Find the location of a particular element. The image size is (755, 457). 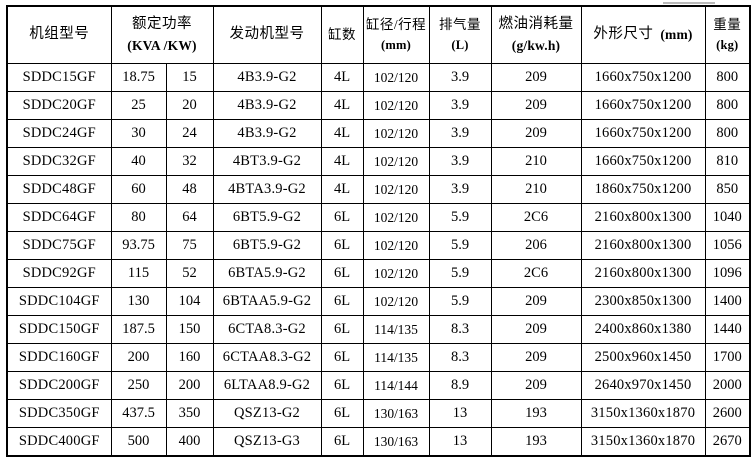

cell-displacement: 8.3 is located at coordinates (460, 329).